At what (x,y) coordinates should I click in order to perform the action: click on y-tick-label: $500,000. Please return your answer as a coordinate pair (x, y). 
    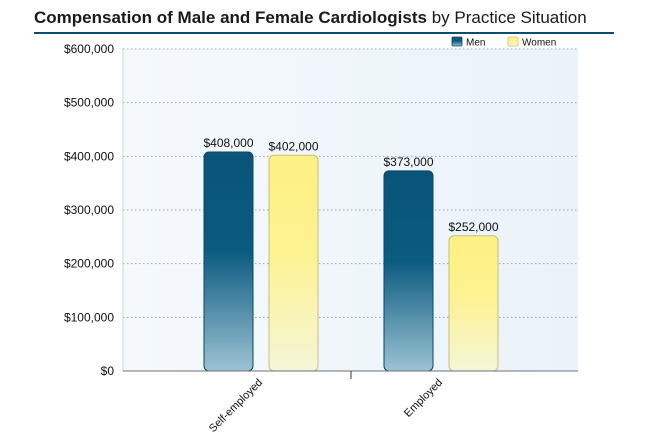
    Looking at the image, I should click on (89, 103).